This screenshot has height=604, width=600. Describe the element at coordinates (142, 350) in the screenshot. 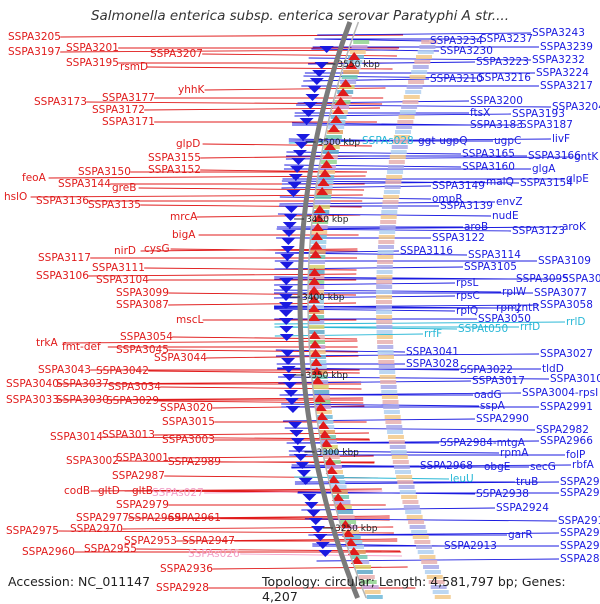

I see `gene-label-left: SSPA3045` at that location.